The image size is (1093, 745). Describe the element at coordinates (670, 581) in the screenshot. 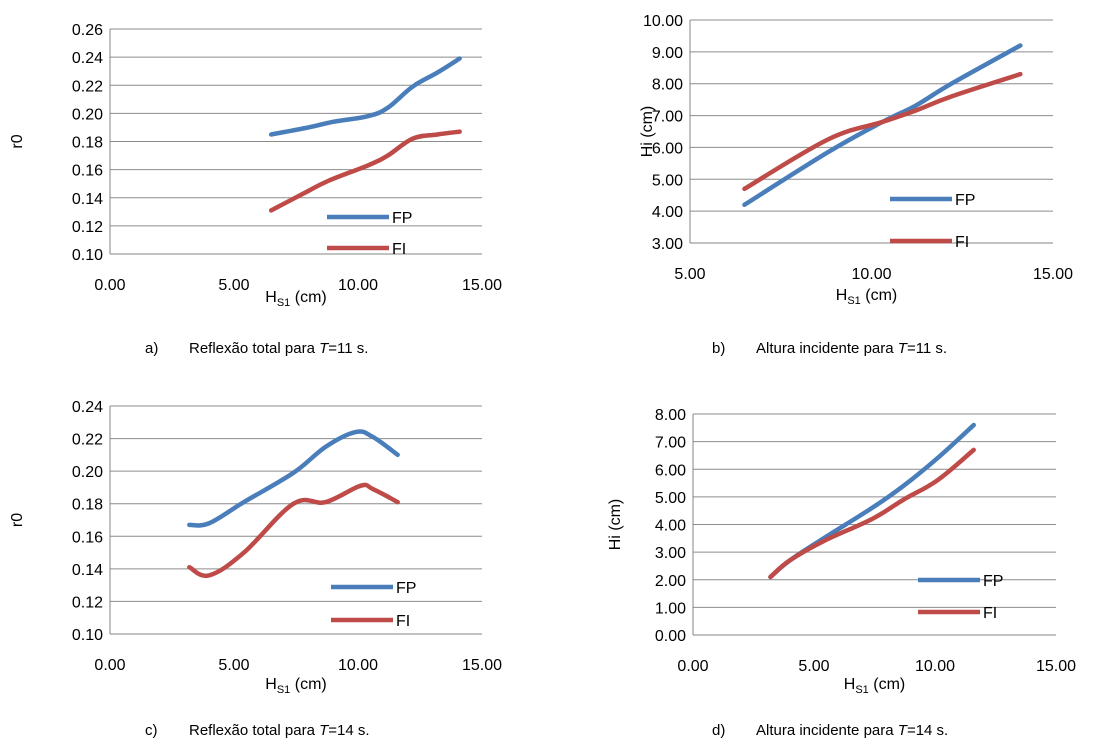

I see `y-tick-label: 2.00` at that location.